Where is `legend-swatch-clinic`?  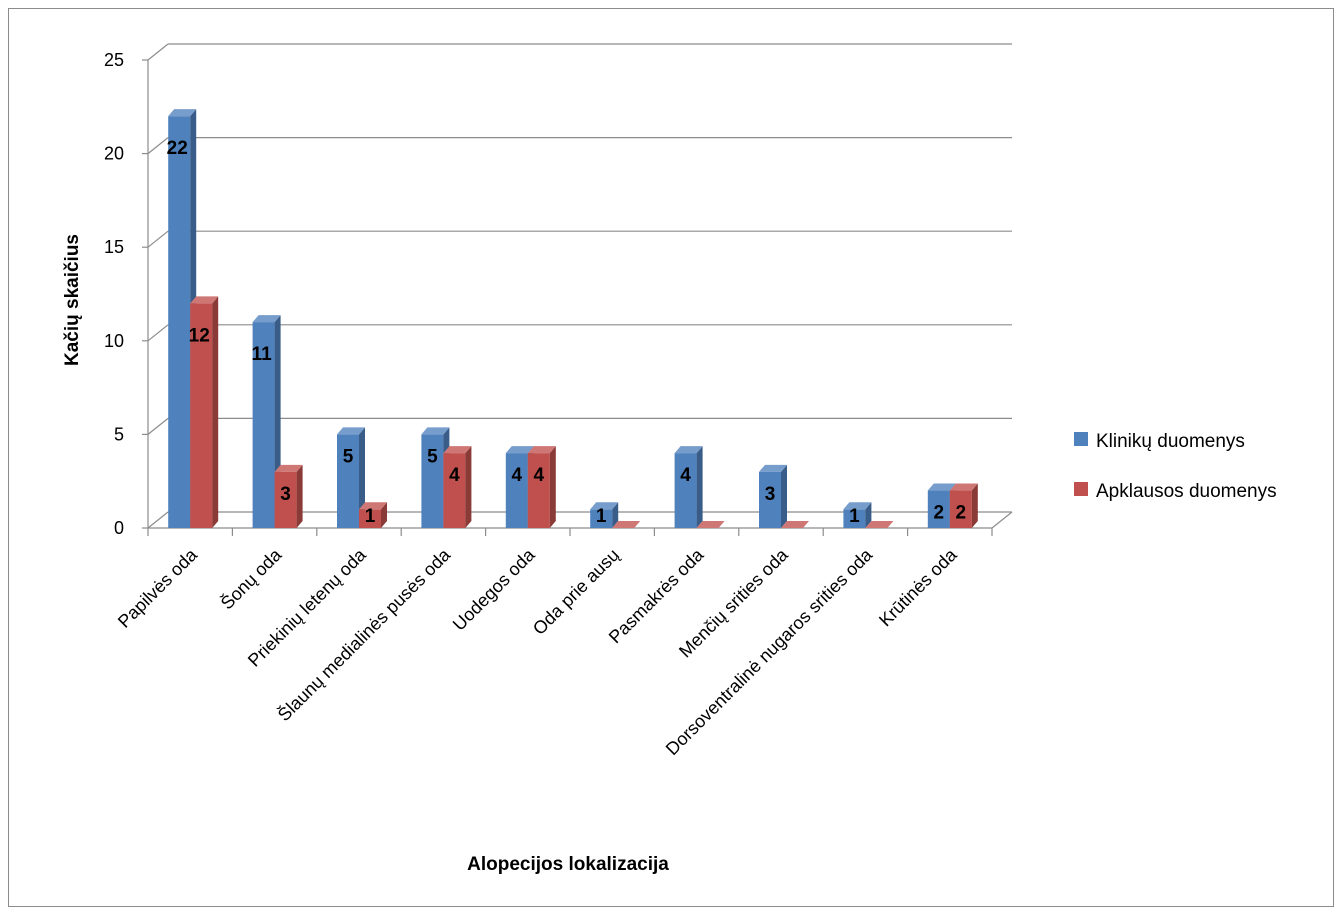
legend-swatch-clinic is located at coordinates (1081, 439).